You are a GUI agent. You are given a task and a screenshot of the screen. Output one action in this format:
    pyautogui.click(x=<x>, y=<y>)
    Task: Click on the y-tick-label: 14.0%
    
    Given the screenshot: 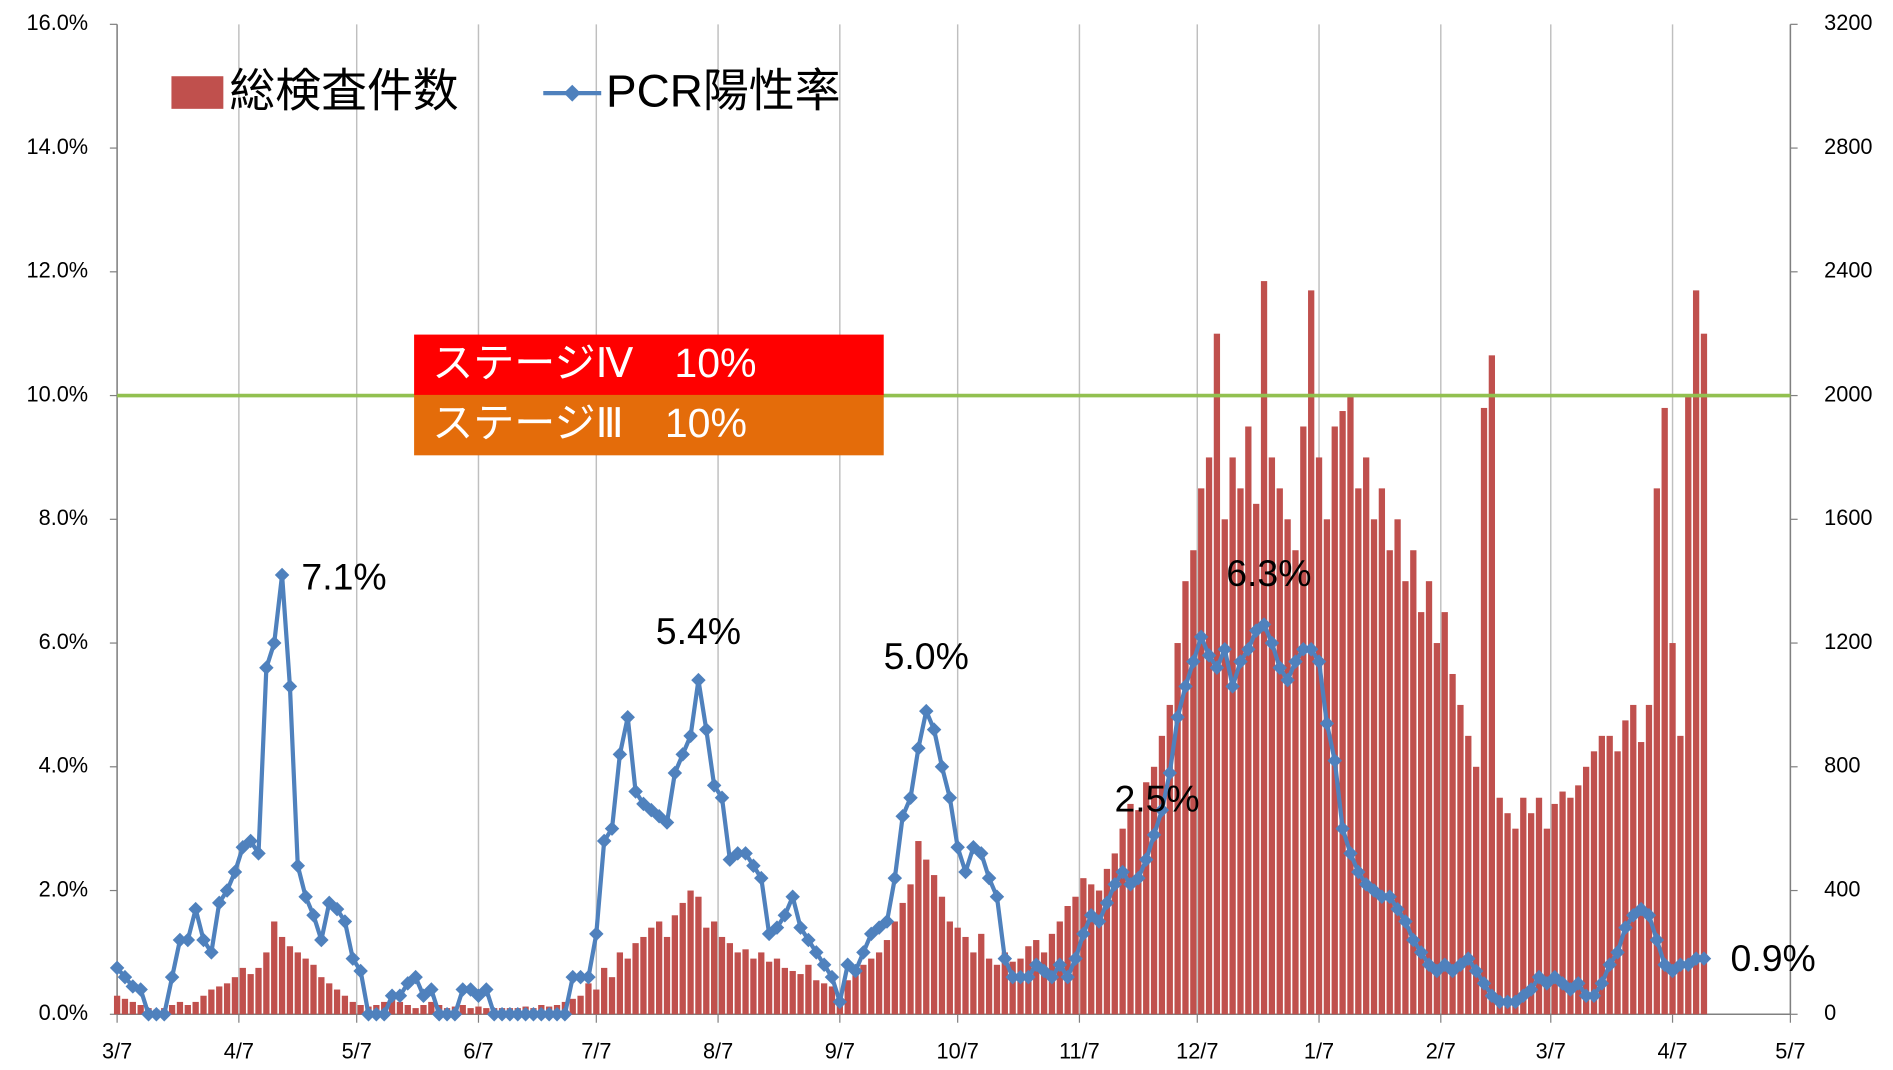 What is the action you would take?
    pyautogui.click(x=58, y=146)
    